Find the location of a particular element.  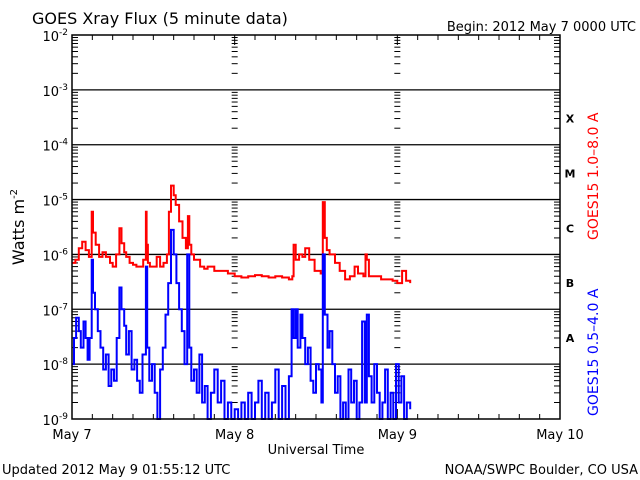

y-axis-label: Watts m-2 is located at coordinates (18, 227).